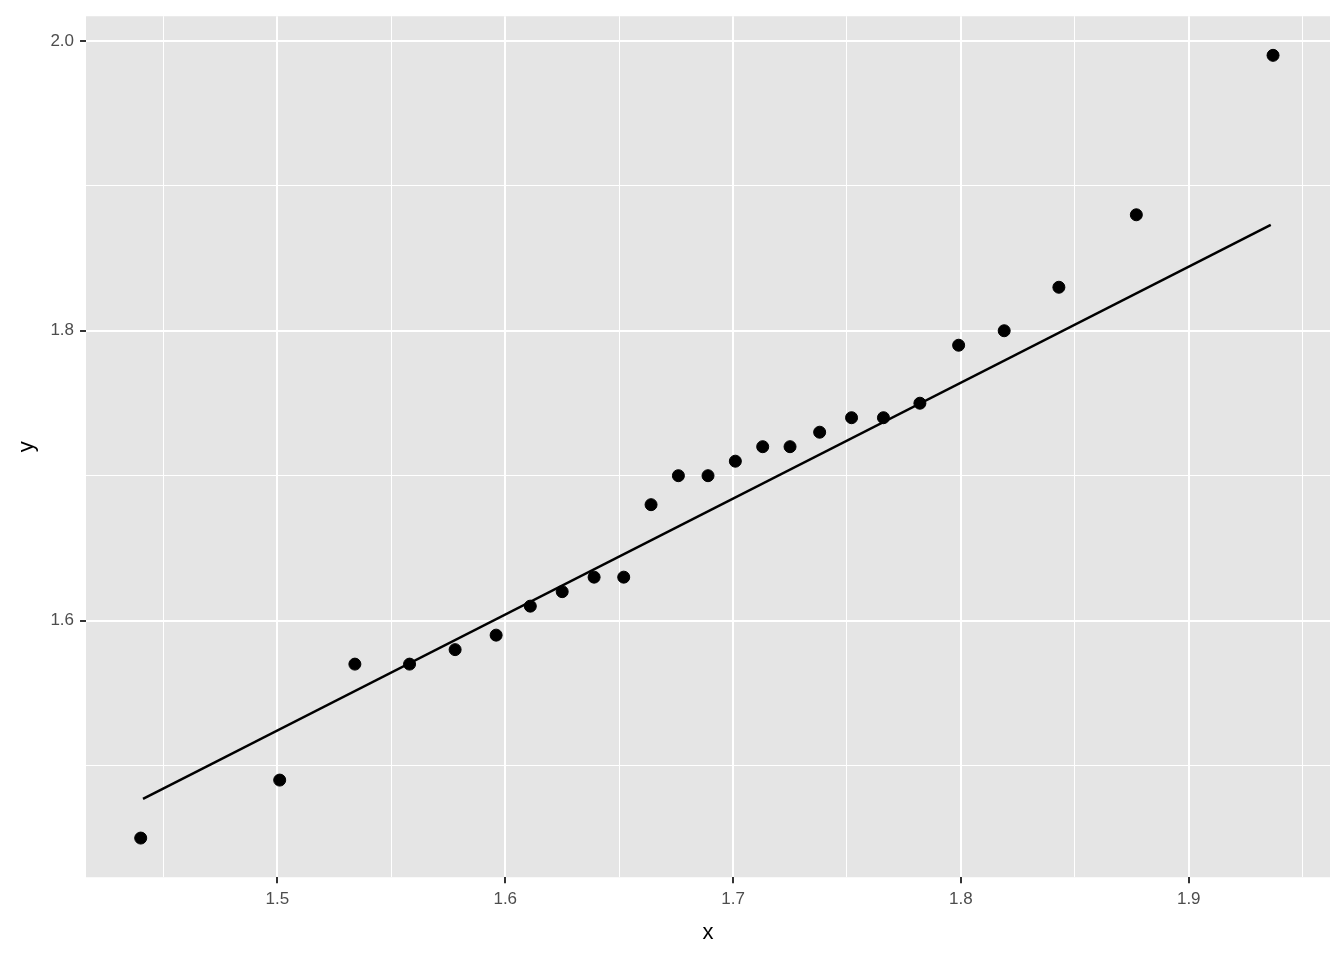  I want to click on x-tick-label: 1.6, so click(505, 899).